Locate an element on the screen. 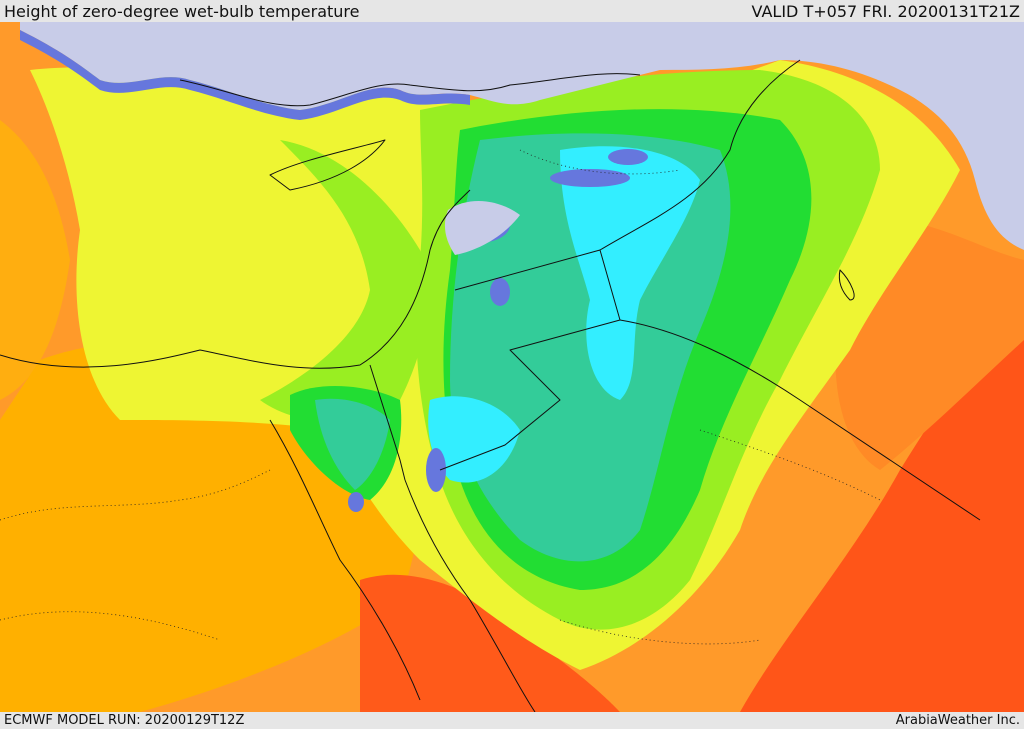 This screenshot has height=729, width=1024. field-amber-west is located at coordinates (35, 260).